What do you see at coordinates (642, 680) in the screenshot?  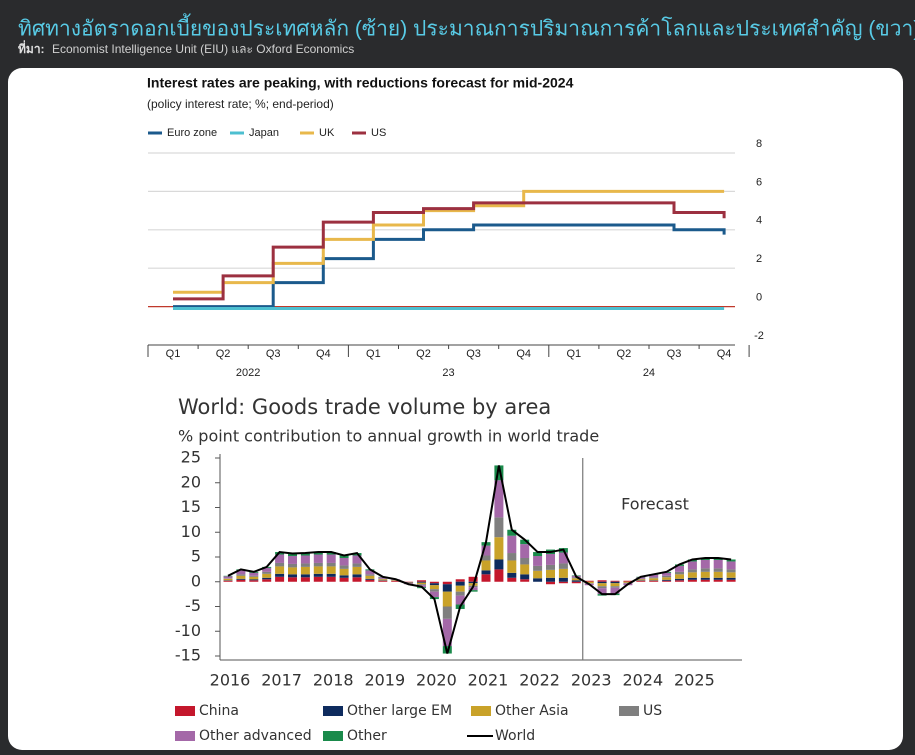 I see `x-tick-label: 2024` at bounding box center [642, 680].